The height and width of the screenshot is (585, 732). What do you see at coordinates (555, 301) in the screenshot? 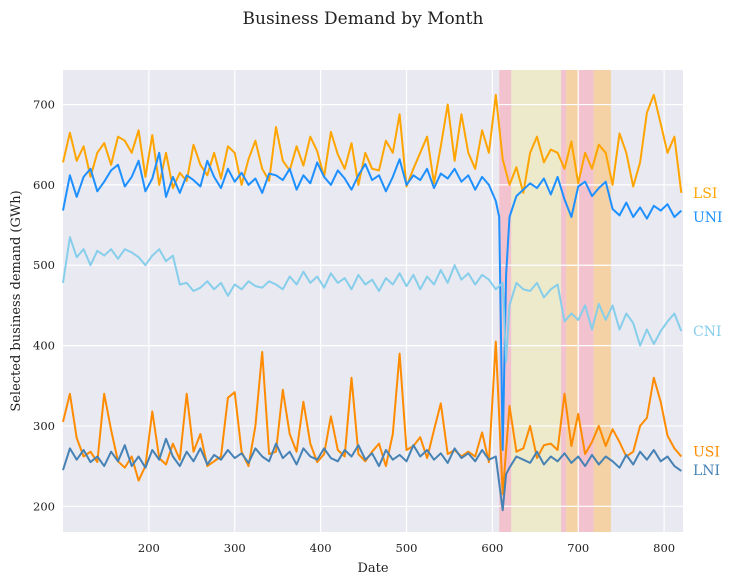
I see `highlight-bands` at bounding box center [555, 301].